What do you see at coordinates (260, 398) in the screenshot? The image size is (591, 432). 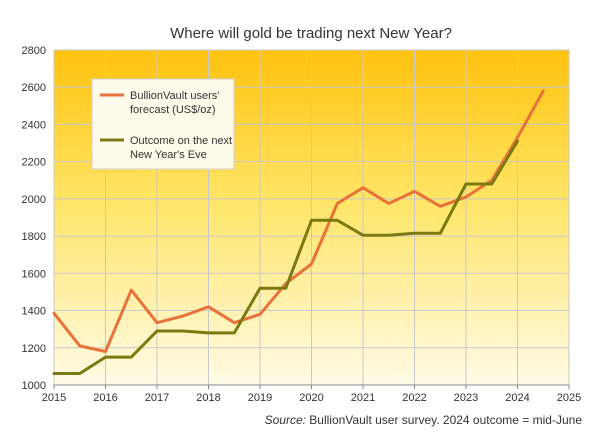 I see `x-tick-label: 2019` at bounding box center [260, 398].